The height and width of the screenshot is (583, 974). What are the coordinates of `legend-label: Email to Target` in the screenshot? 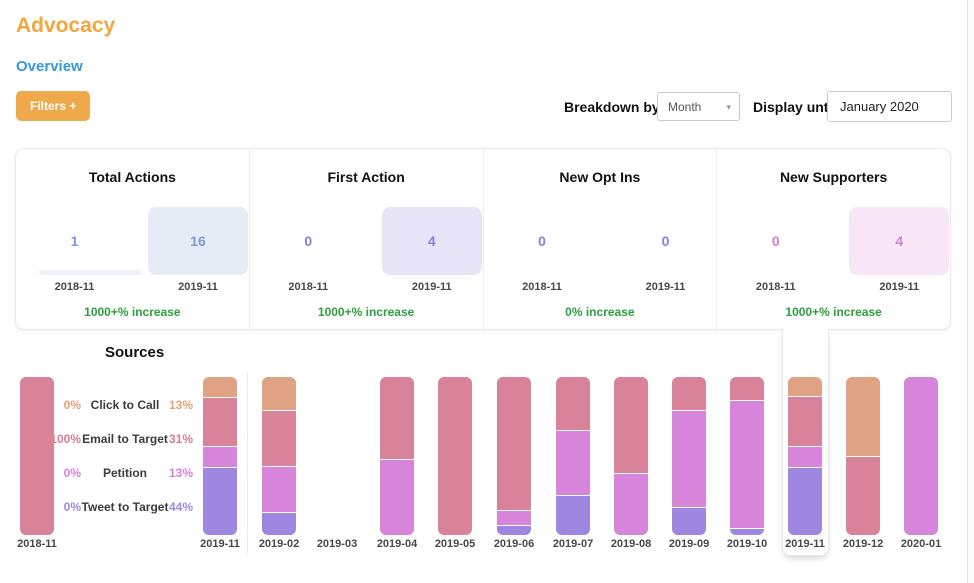 It's located at (125, 439).